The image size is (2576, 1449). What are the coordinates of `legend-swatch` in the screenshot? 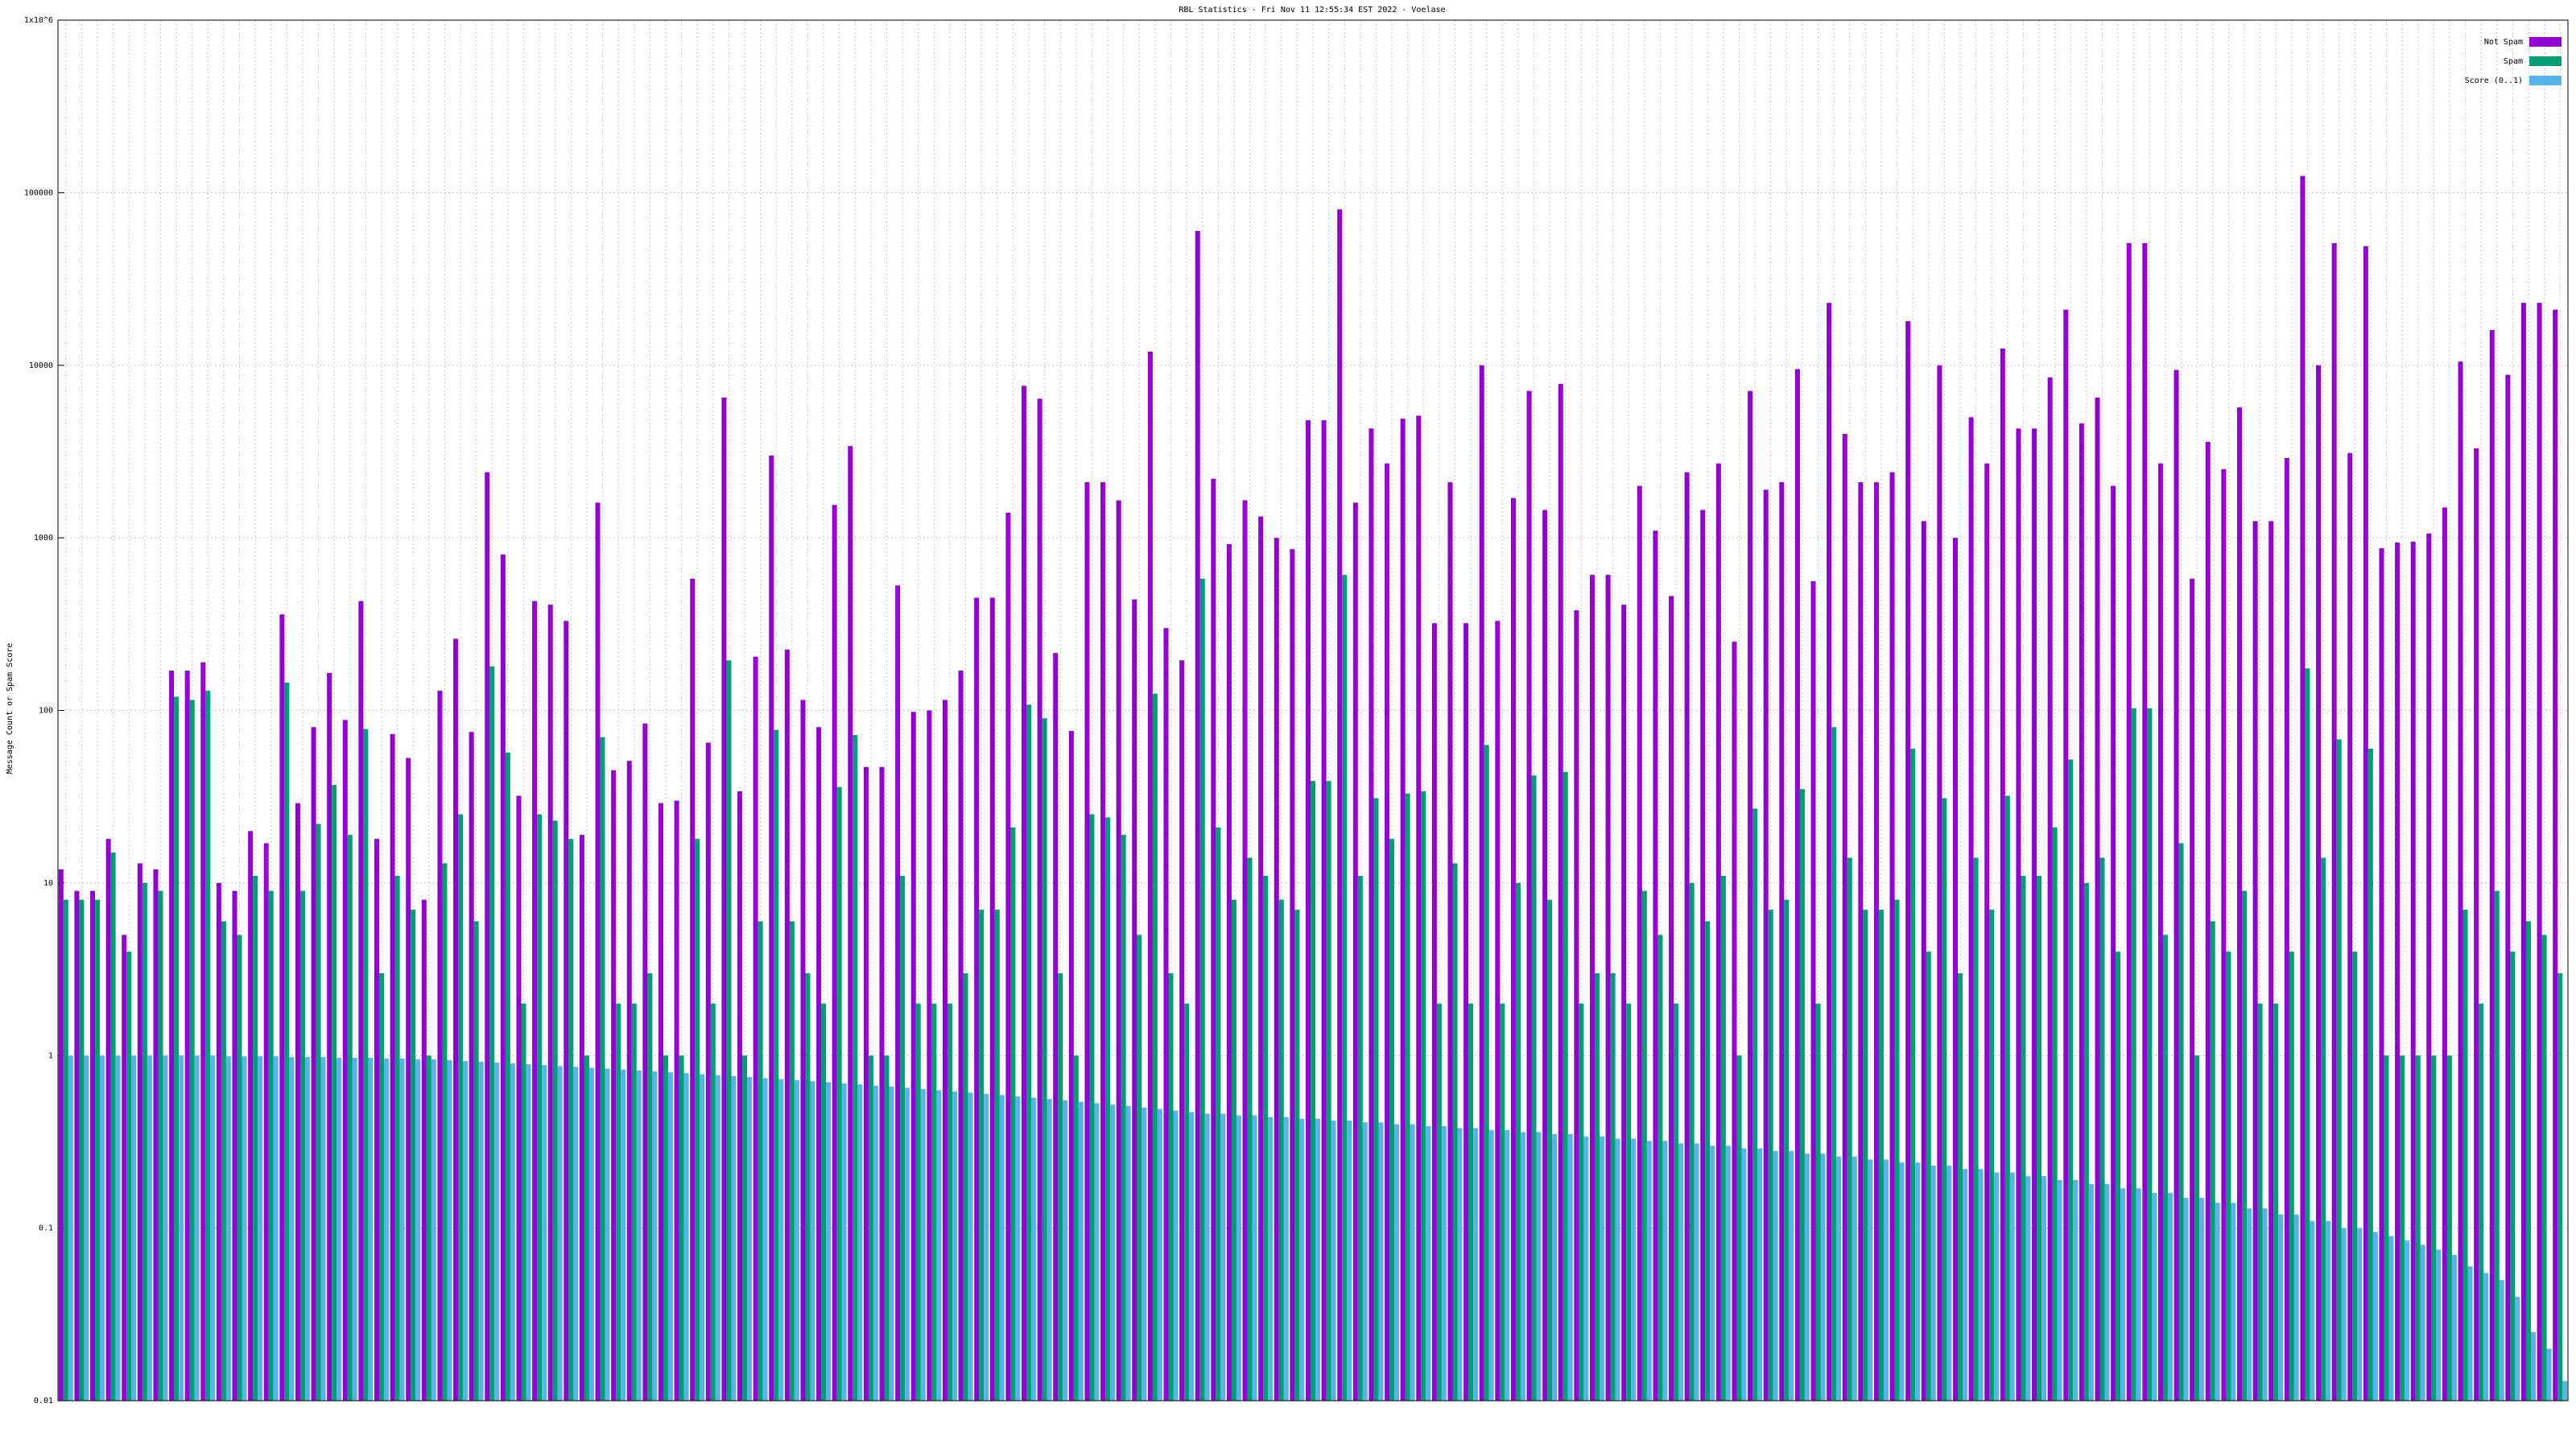 It's located at (2545, 61).